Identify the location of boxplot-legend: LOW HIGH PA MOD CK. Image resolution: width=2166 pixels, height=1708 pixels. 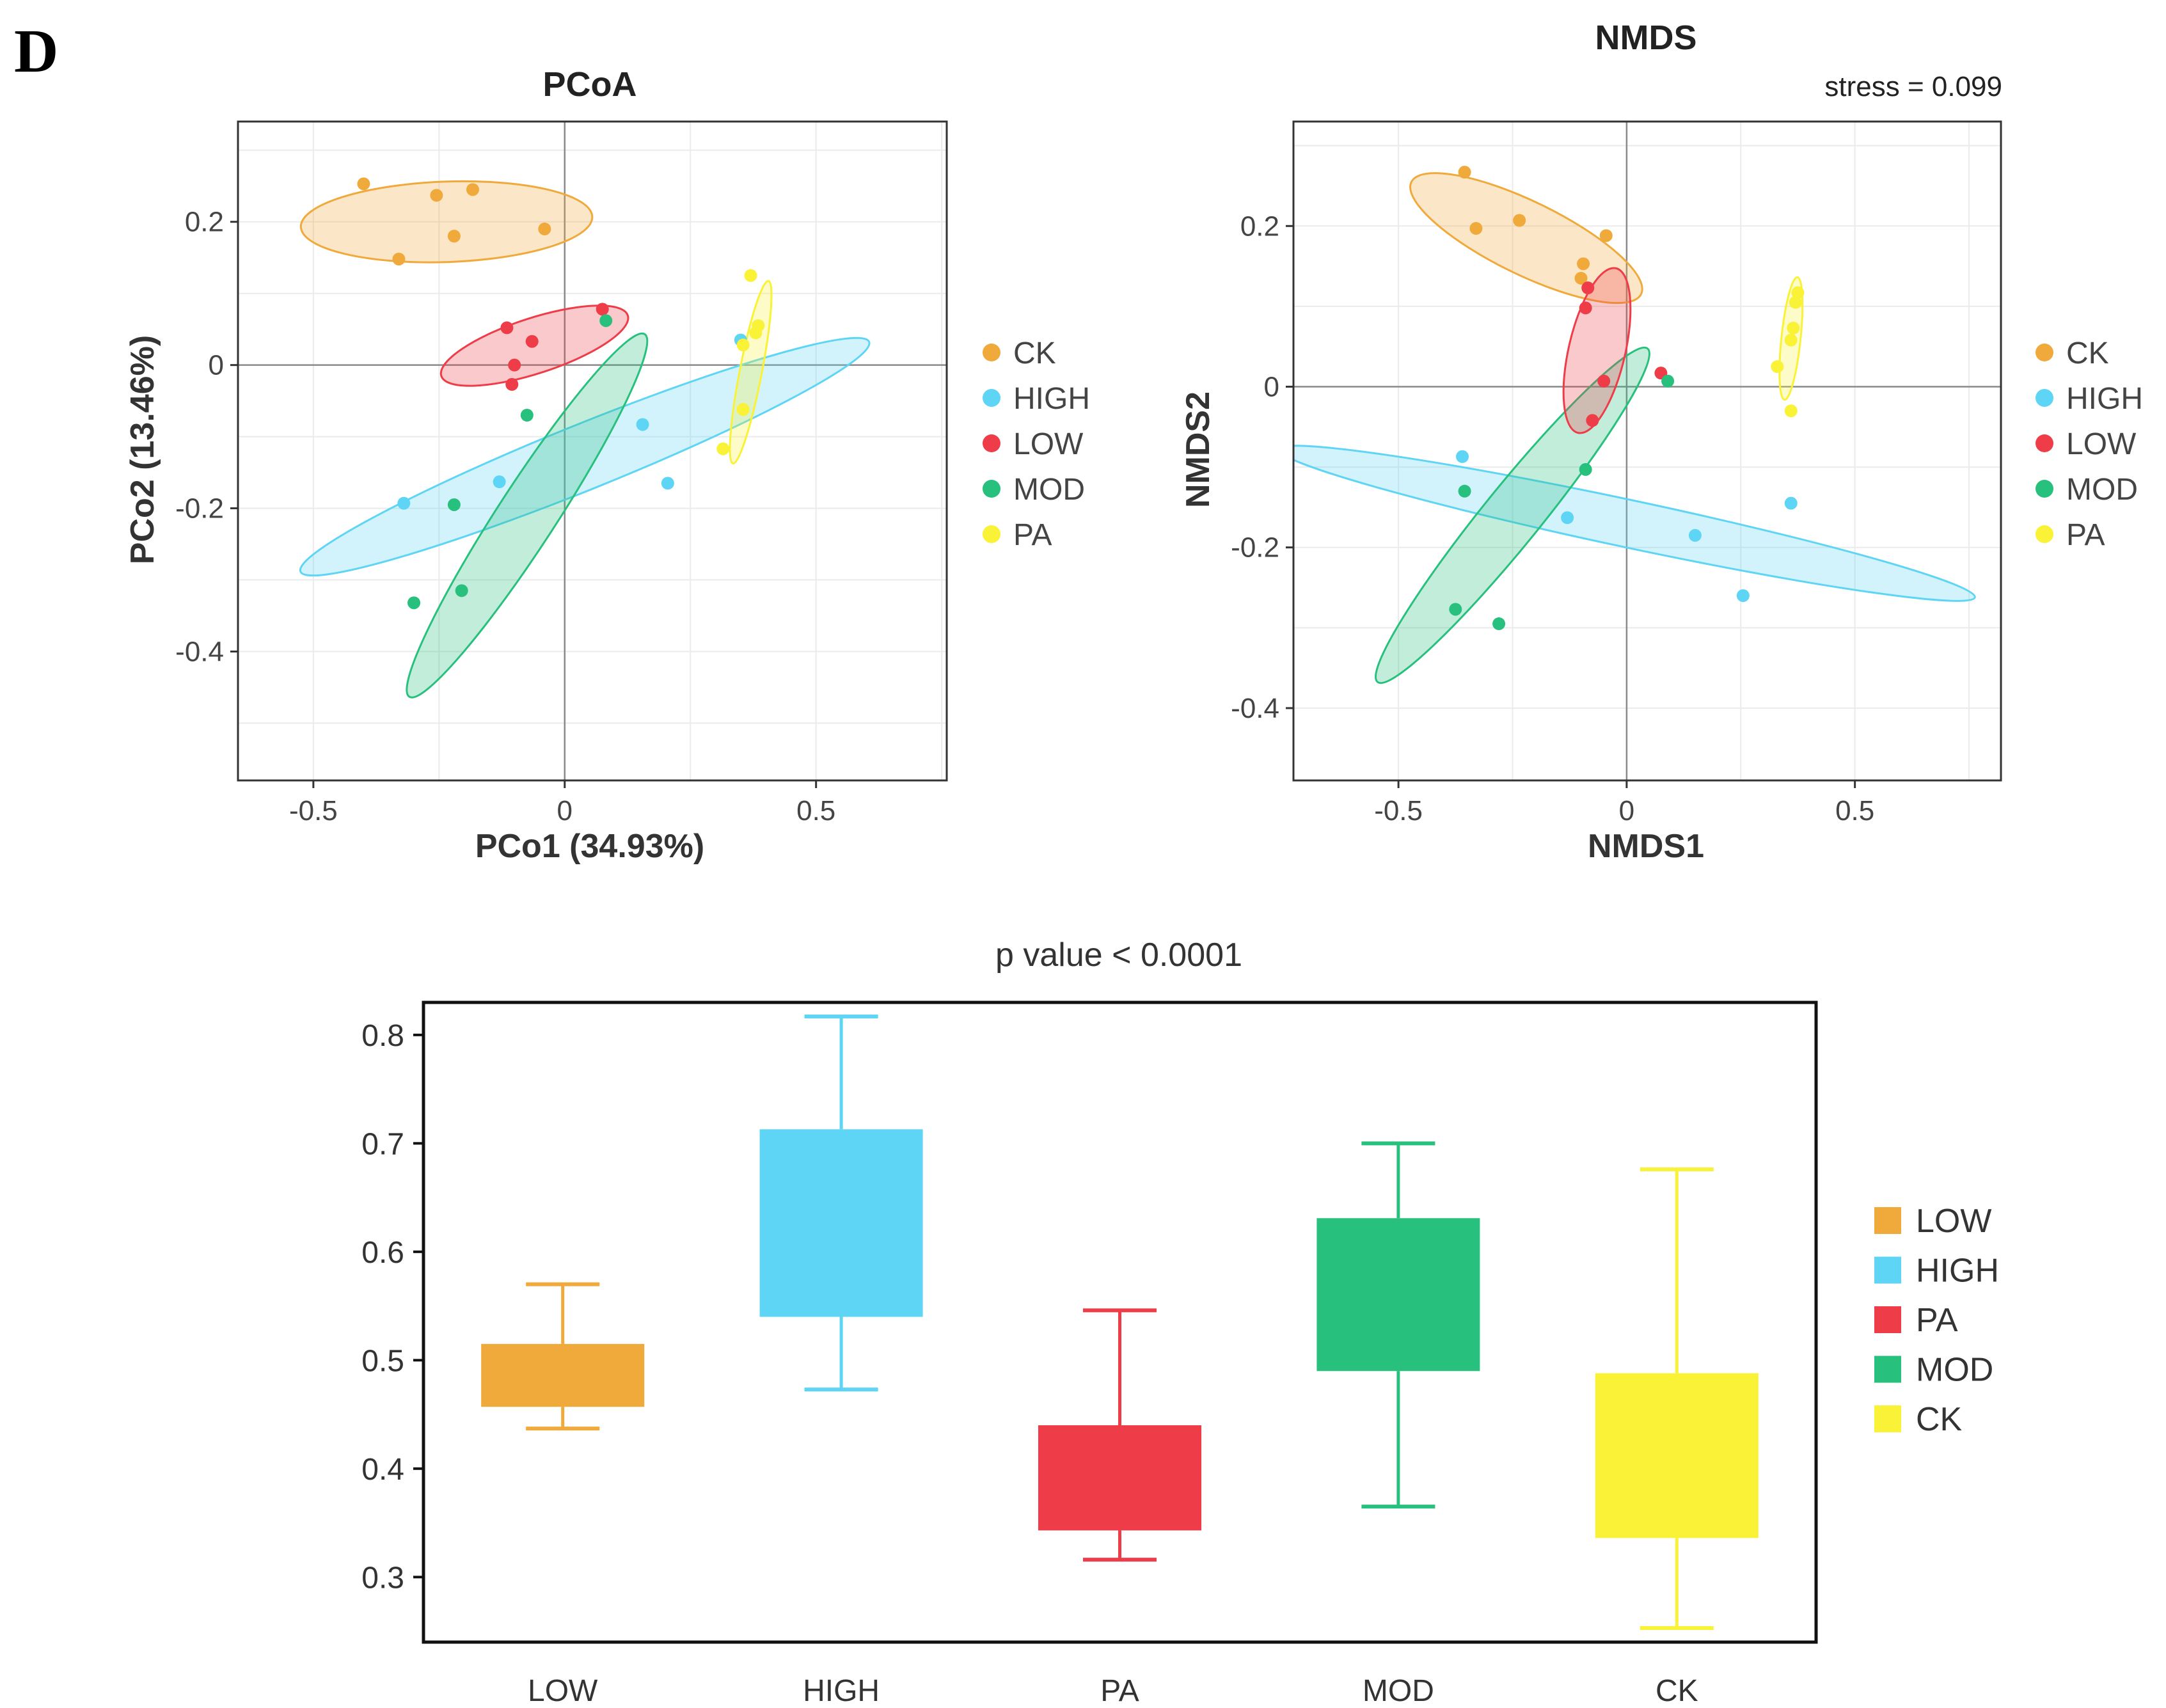
(1936, 1321).